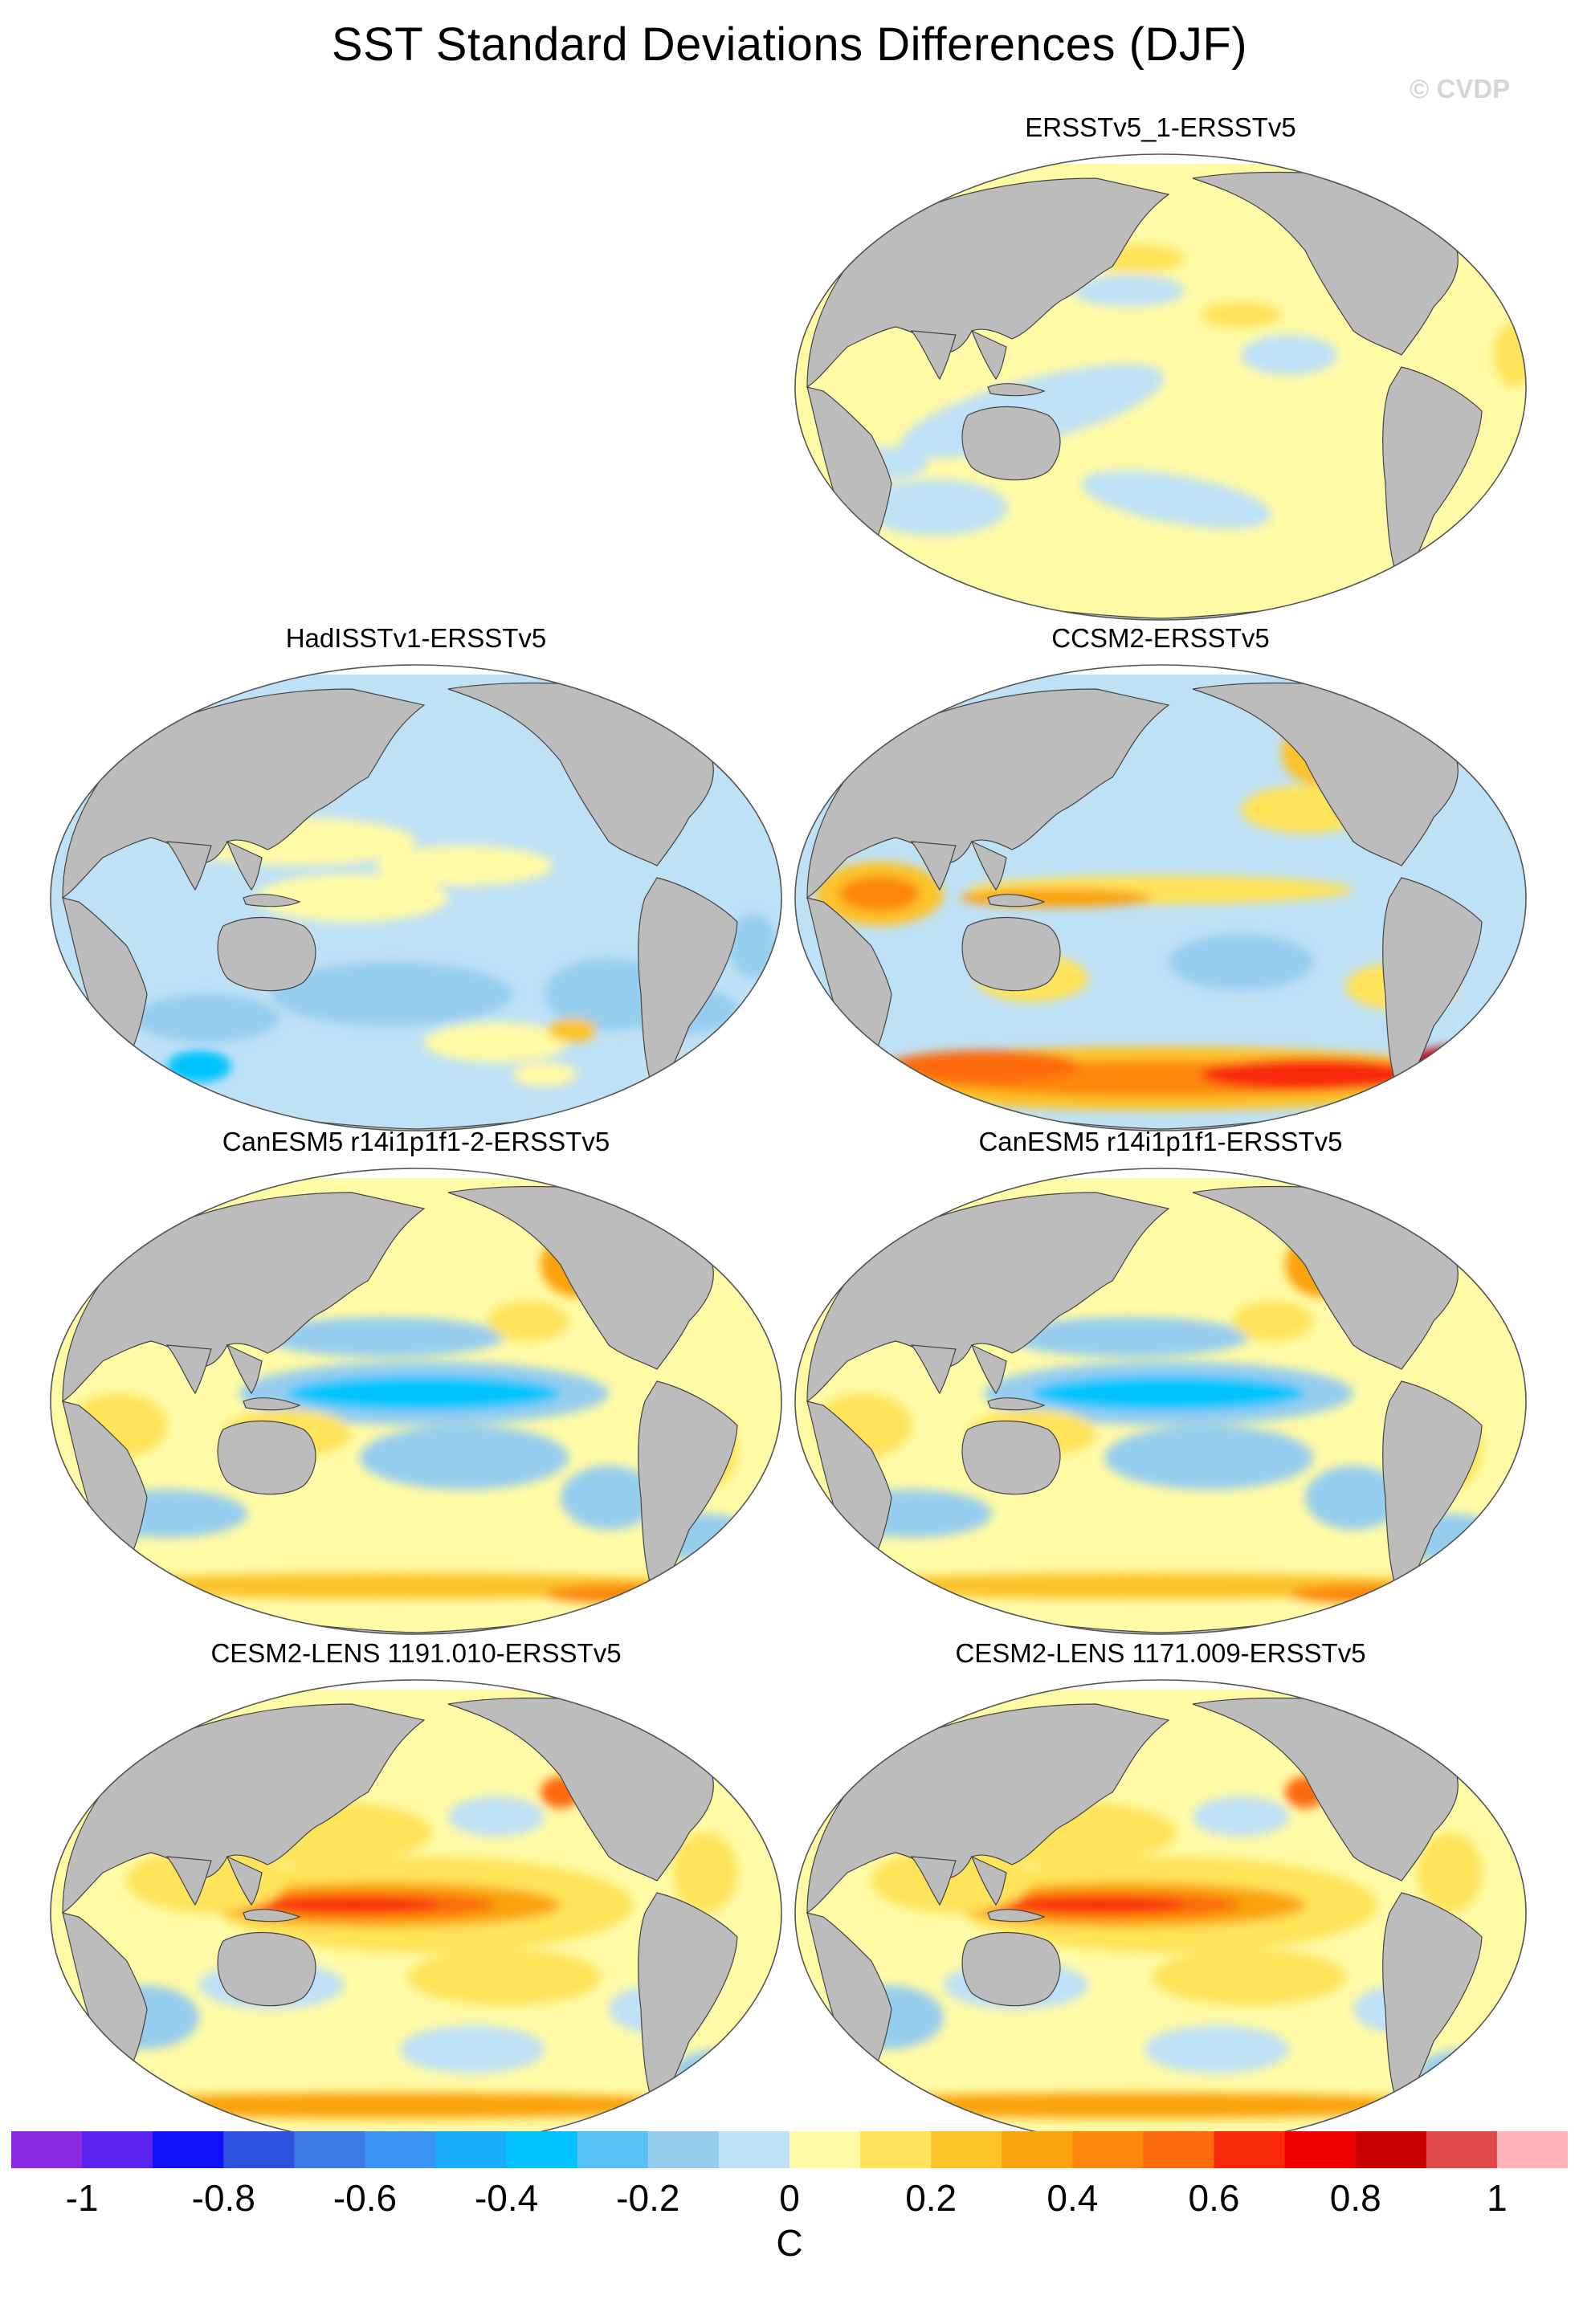 The width and height of the screenshot is (1579, 2324). I want to click on colorbar-tick-label: -0.2, so click(648, 2198).